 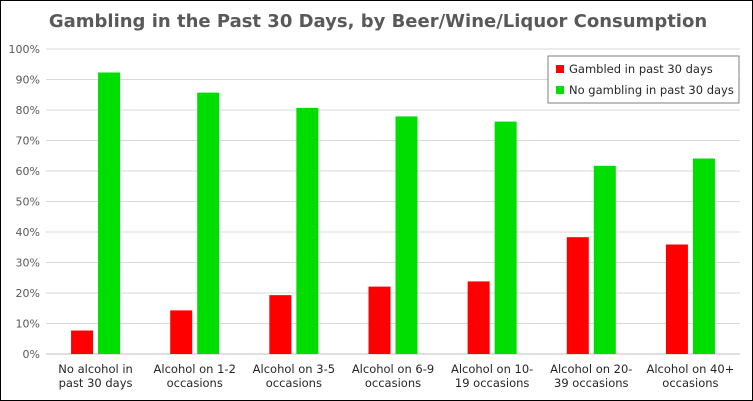 What do you see at coordinates (28, 202) in the screenshot?
I see `y-tick-label: 50%` at bounding box center [28, 202].